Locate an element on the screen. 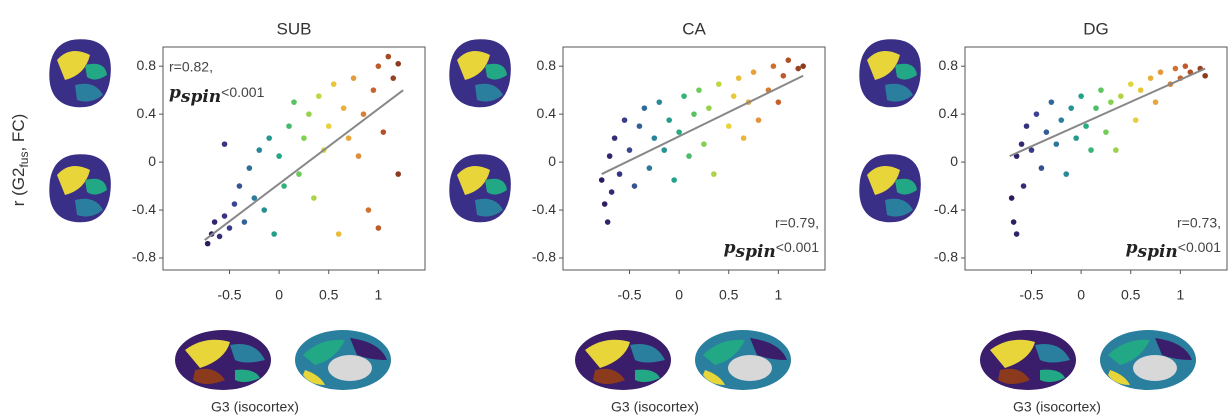 The height and width of the screenshot is (419, 1230). y-tick-label: -0.4 is located at coordinates (946, 209).